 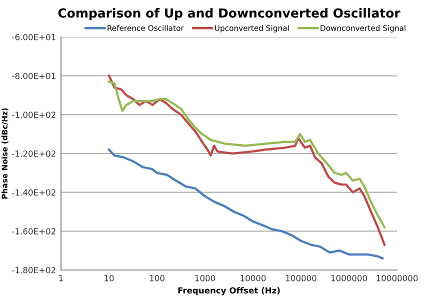 What do you see at coordinates (397, 278) in the screenshot?
I see `x-tick-label: 10000000` at bounding box center [397, 278].